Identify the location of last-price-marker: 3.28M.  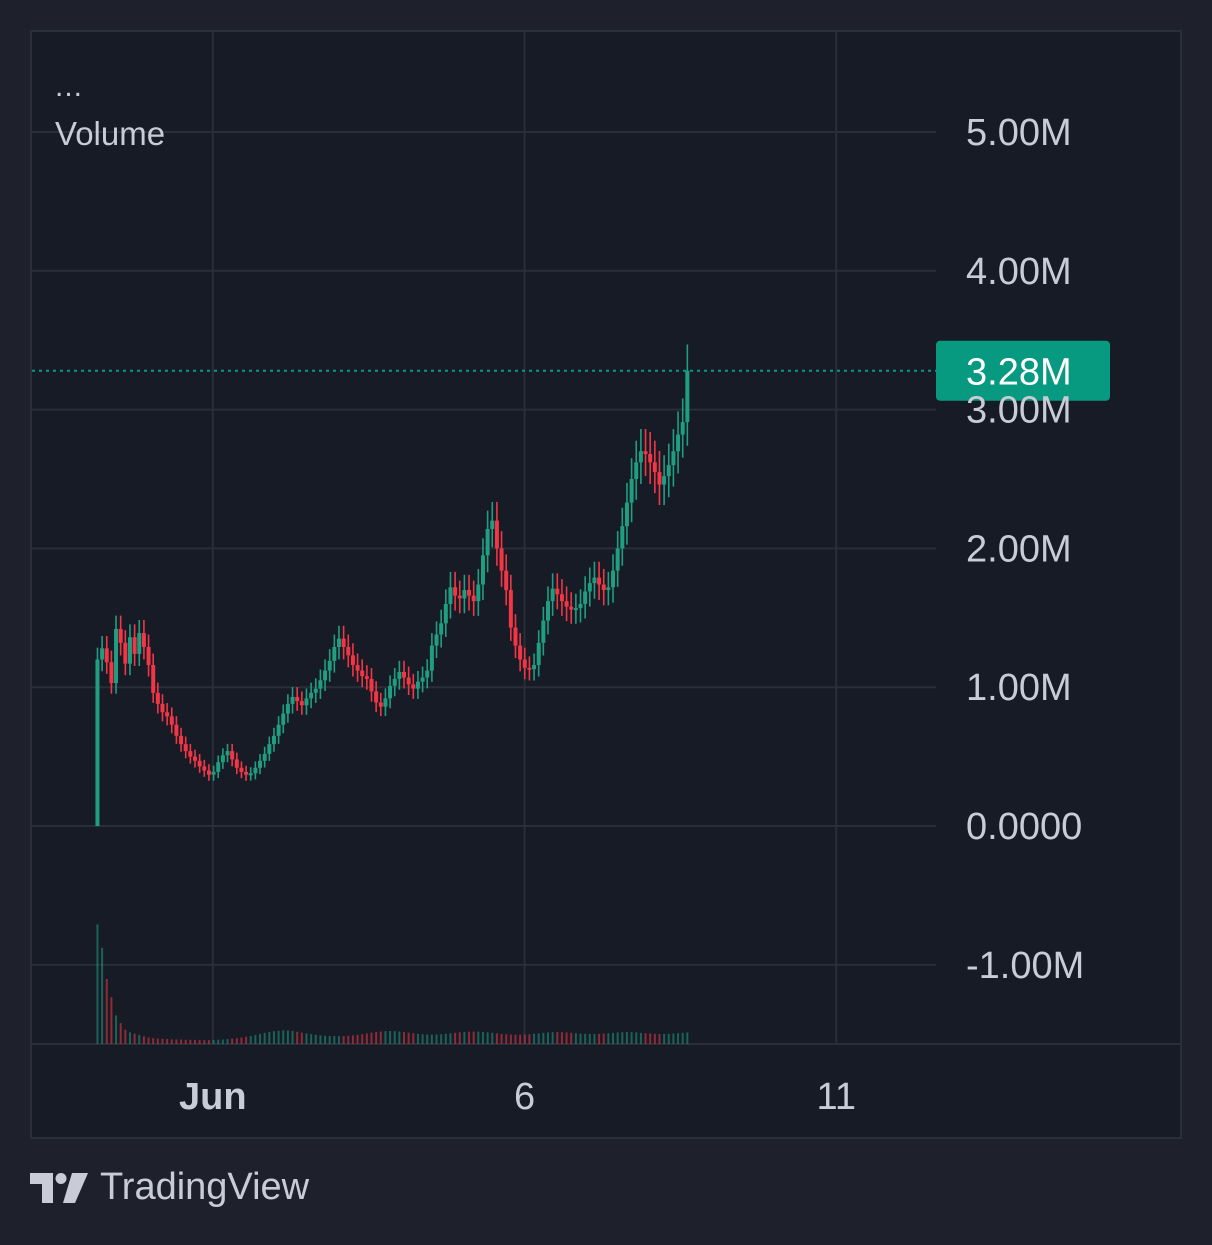
(571, 370).